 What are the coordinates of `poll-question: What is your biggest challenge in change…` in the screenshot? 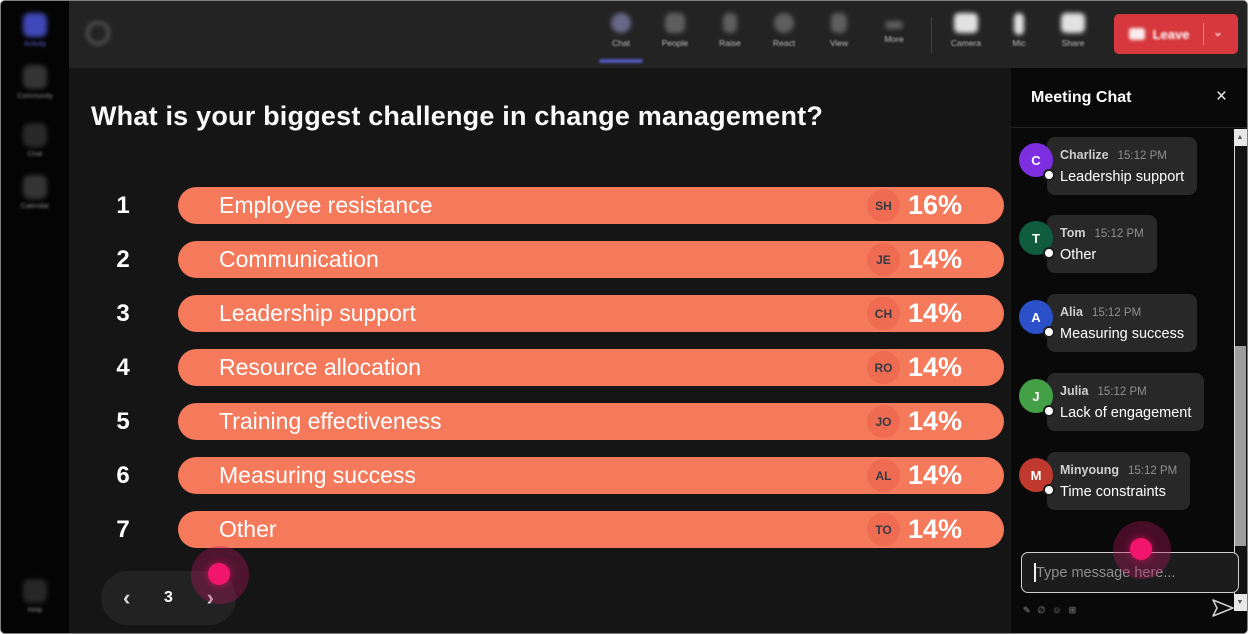 It's located at (457, 116).